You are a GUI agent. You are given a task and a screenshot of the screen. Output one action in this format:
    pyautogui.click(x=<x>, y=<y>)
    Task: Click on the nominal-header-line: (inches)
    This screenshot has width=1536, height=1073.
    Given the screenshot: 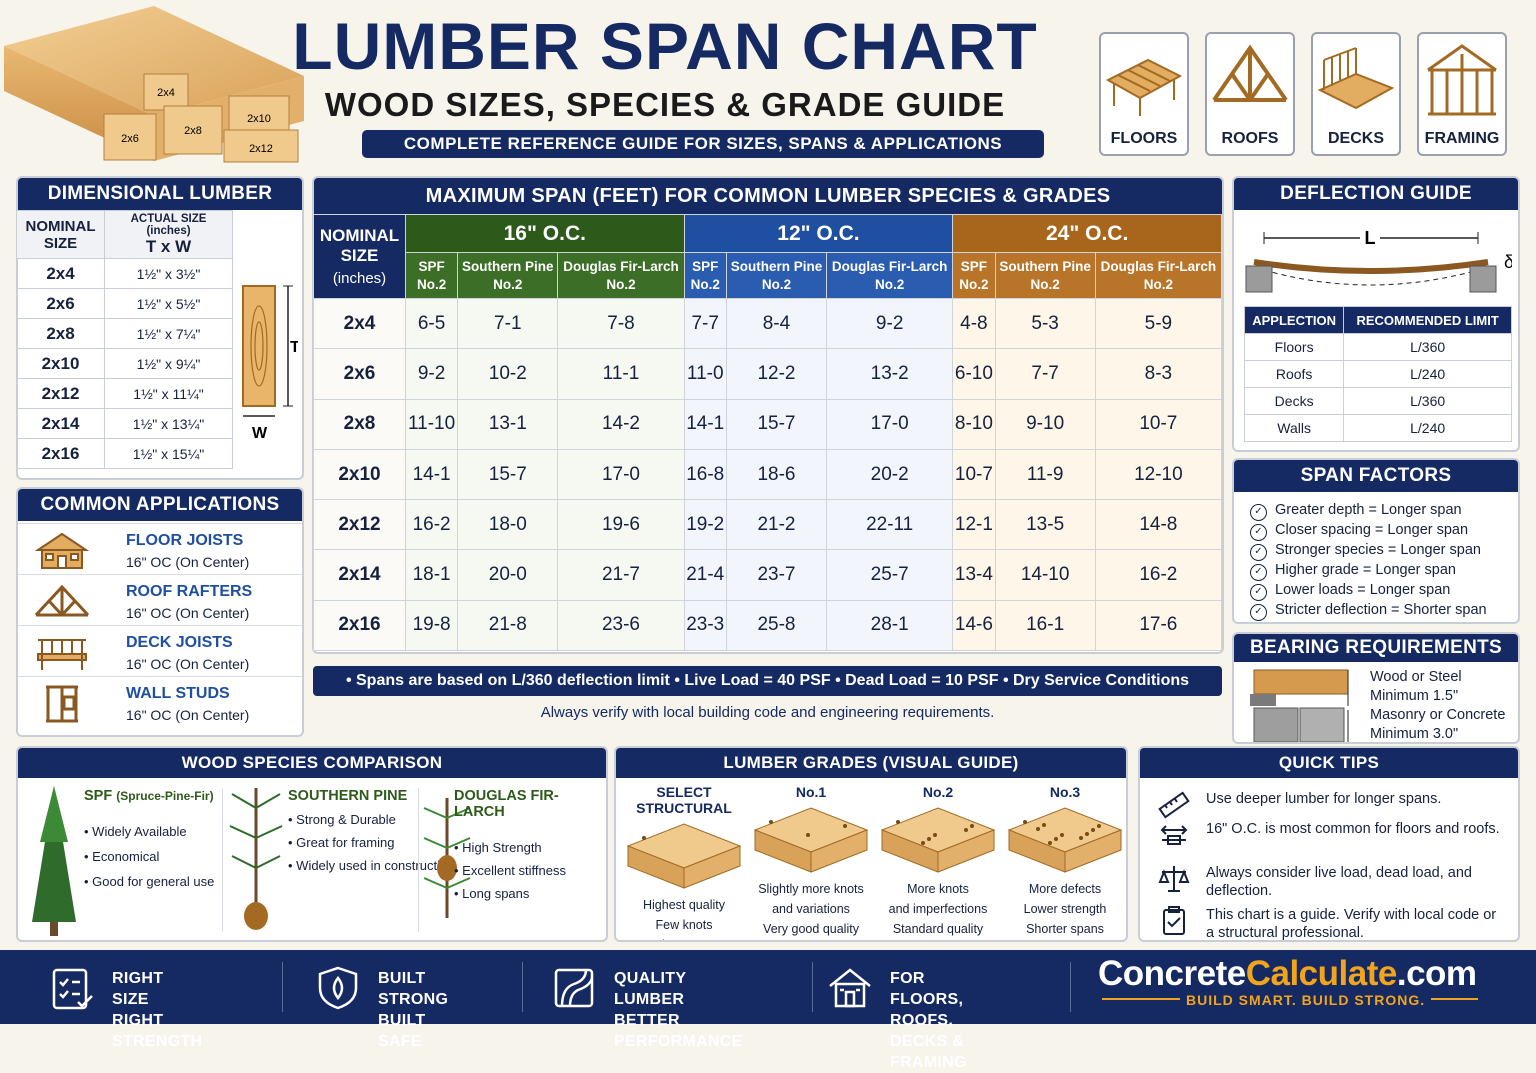 What is the action you would take?
    pyautogui.click(x=359, y=278)
    